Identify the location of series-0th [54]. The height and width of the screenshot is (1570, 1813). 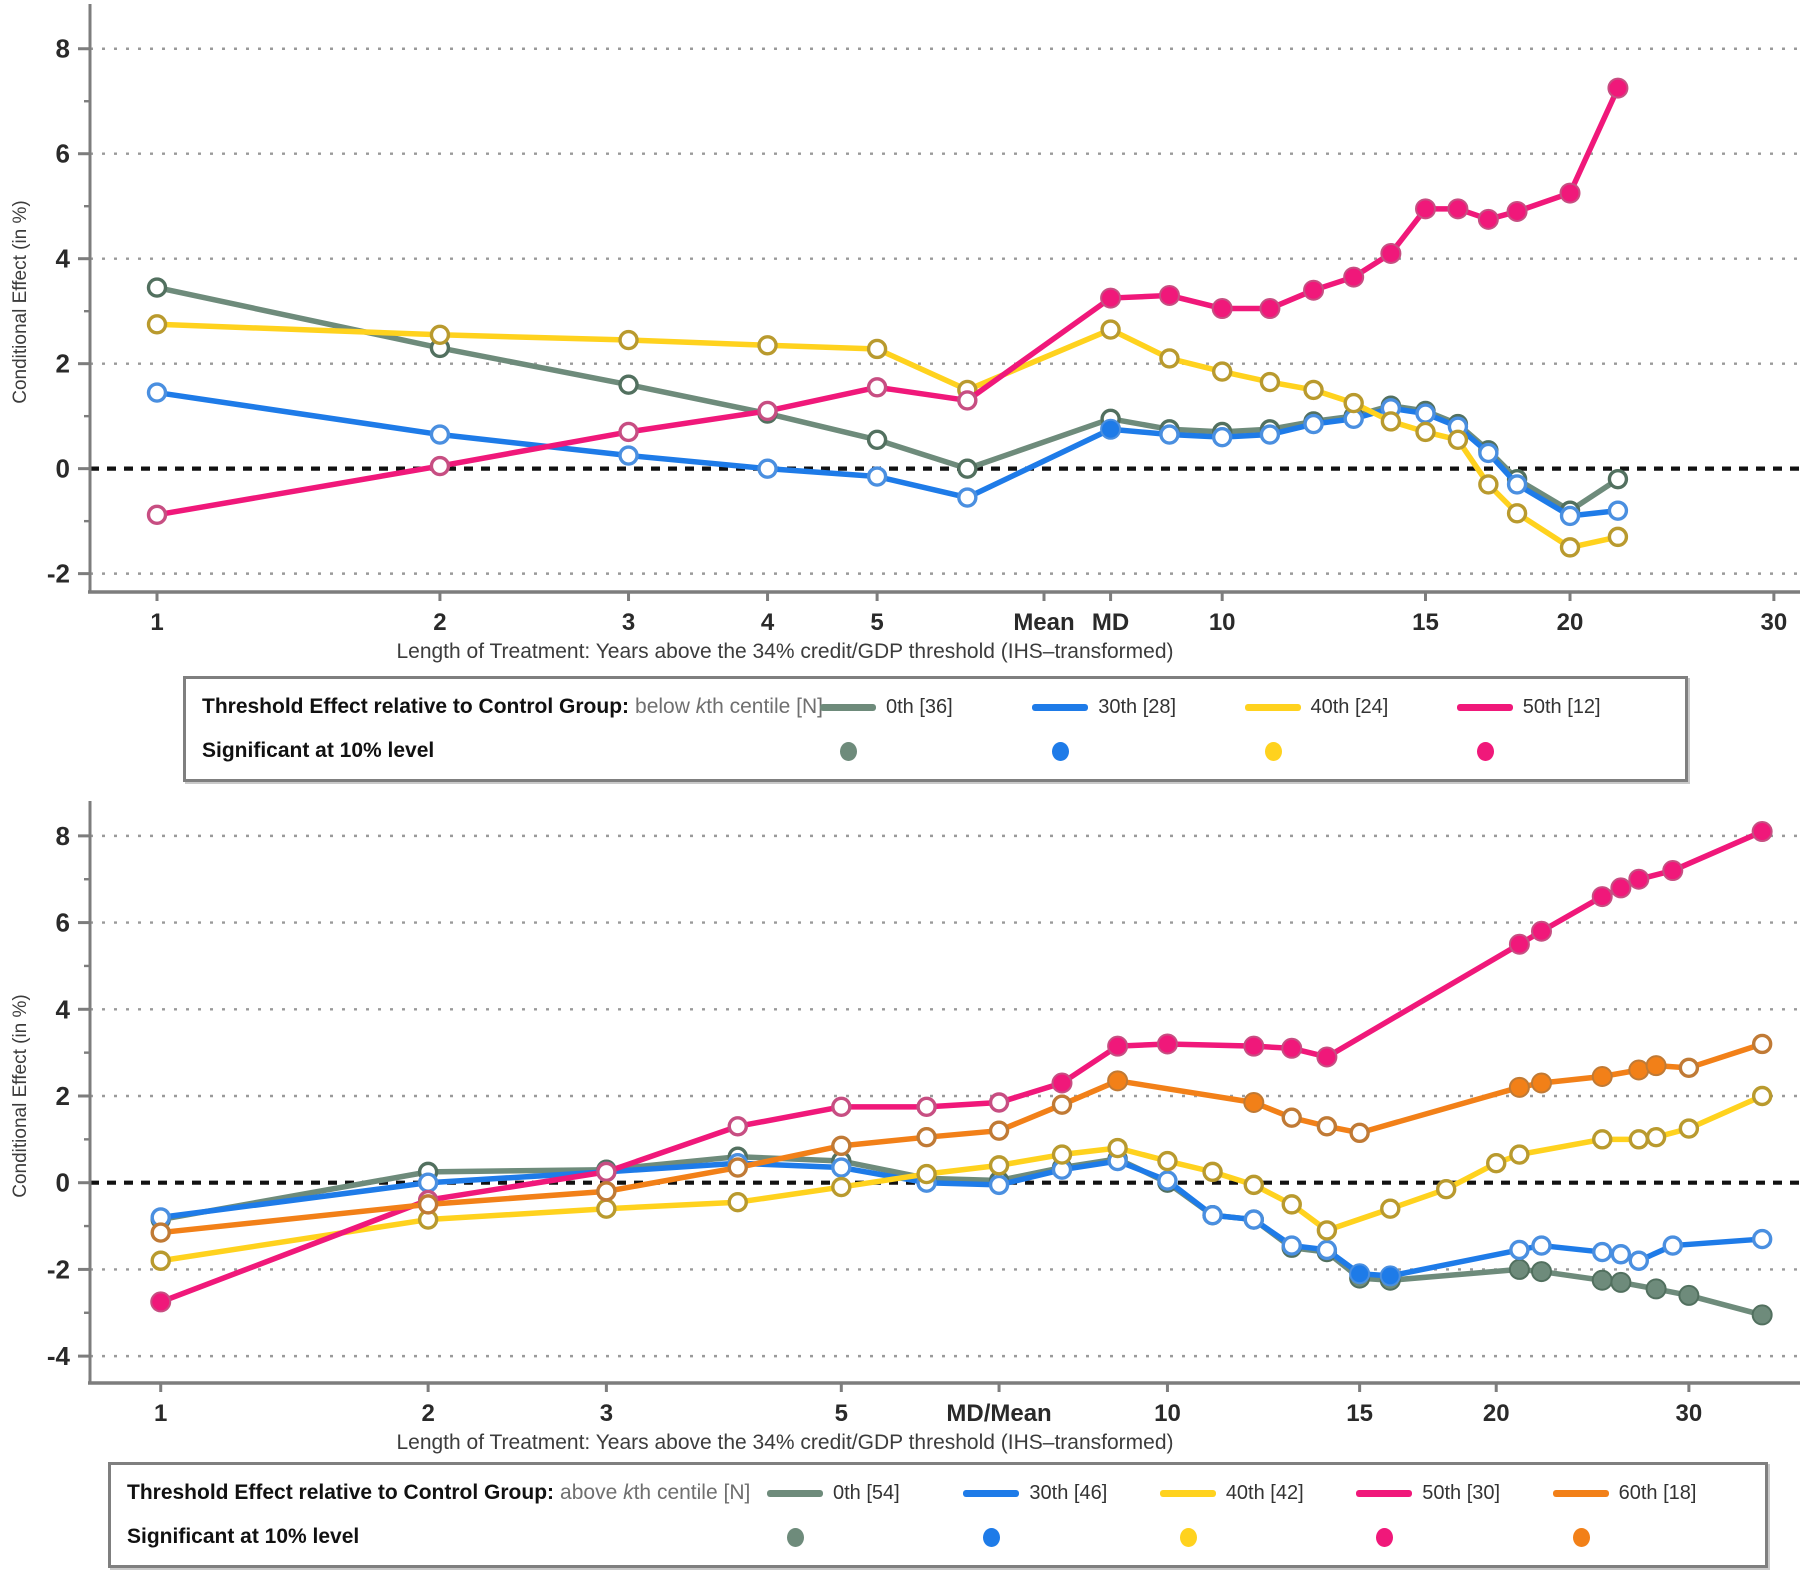
(961, 1236).